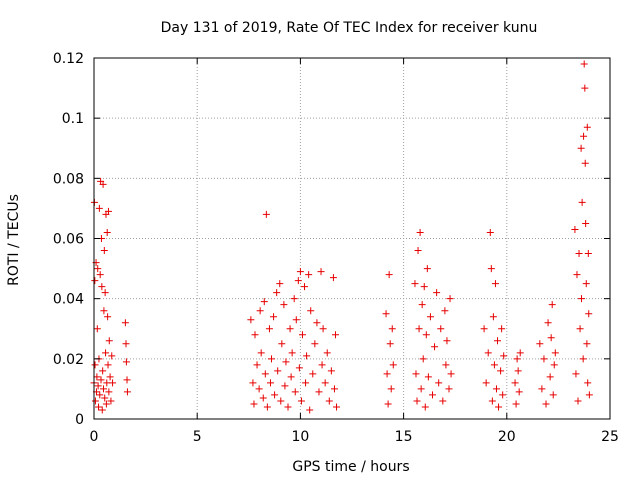 Image resolution: width=640 pixels, height=480 pixels. Describe the element at coordinates (79, 420) in the screenshot. I see `y-tick-label: 0` at that location.